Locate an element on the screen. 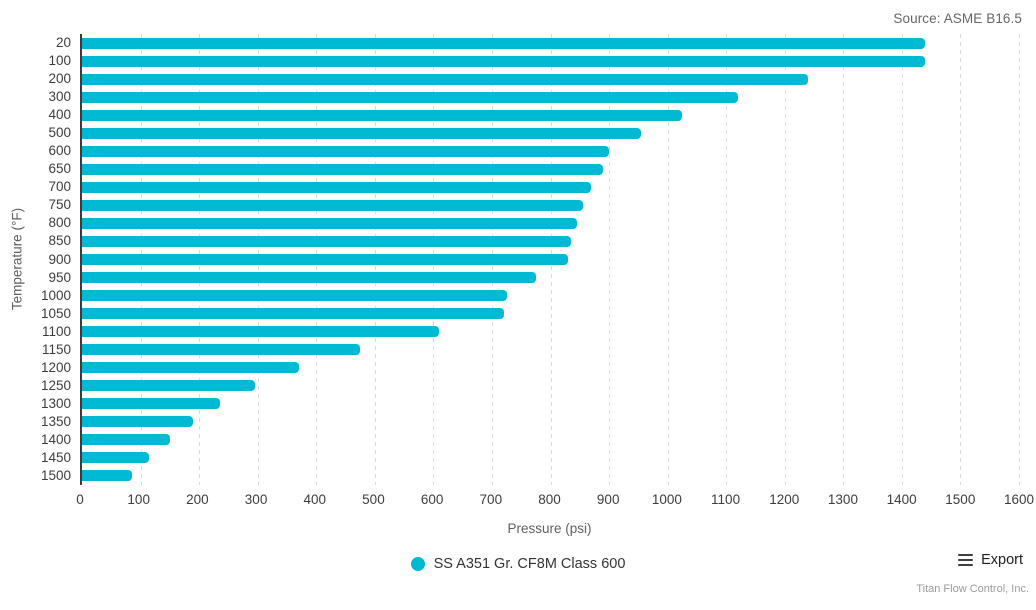 This screenshot has width=1036, height=610. x-tick-1300: 1300 is located at coordinates (842, 499).